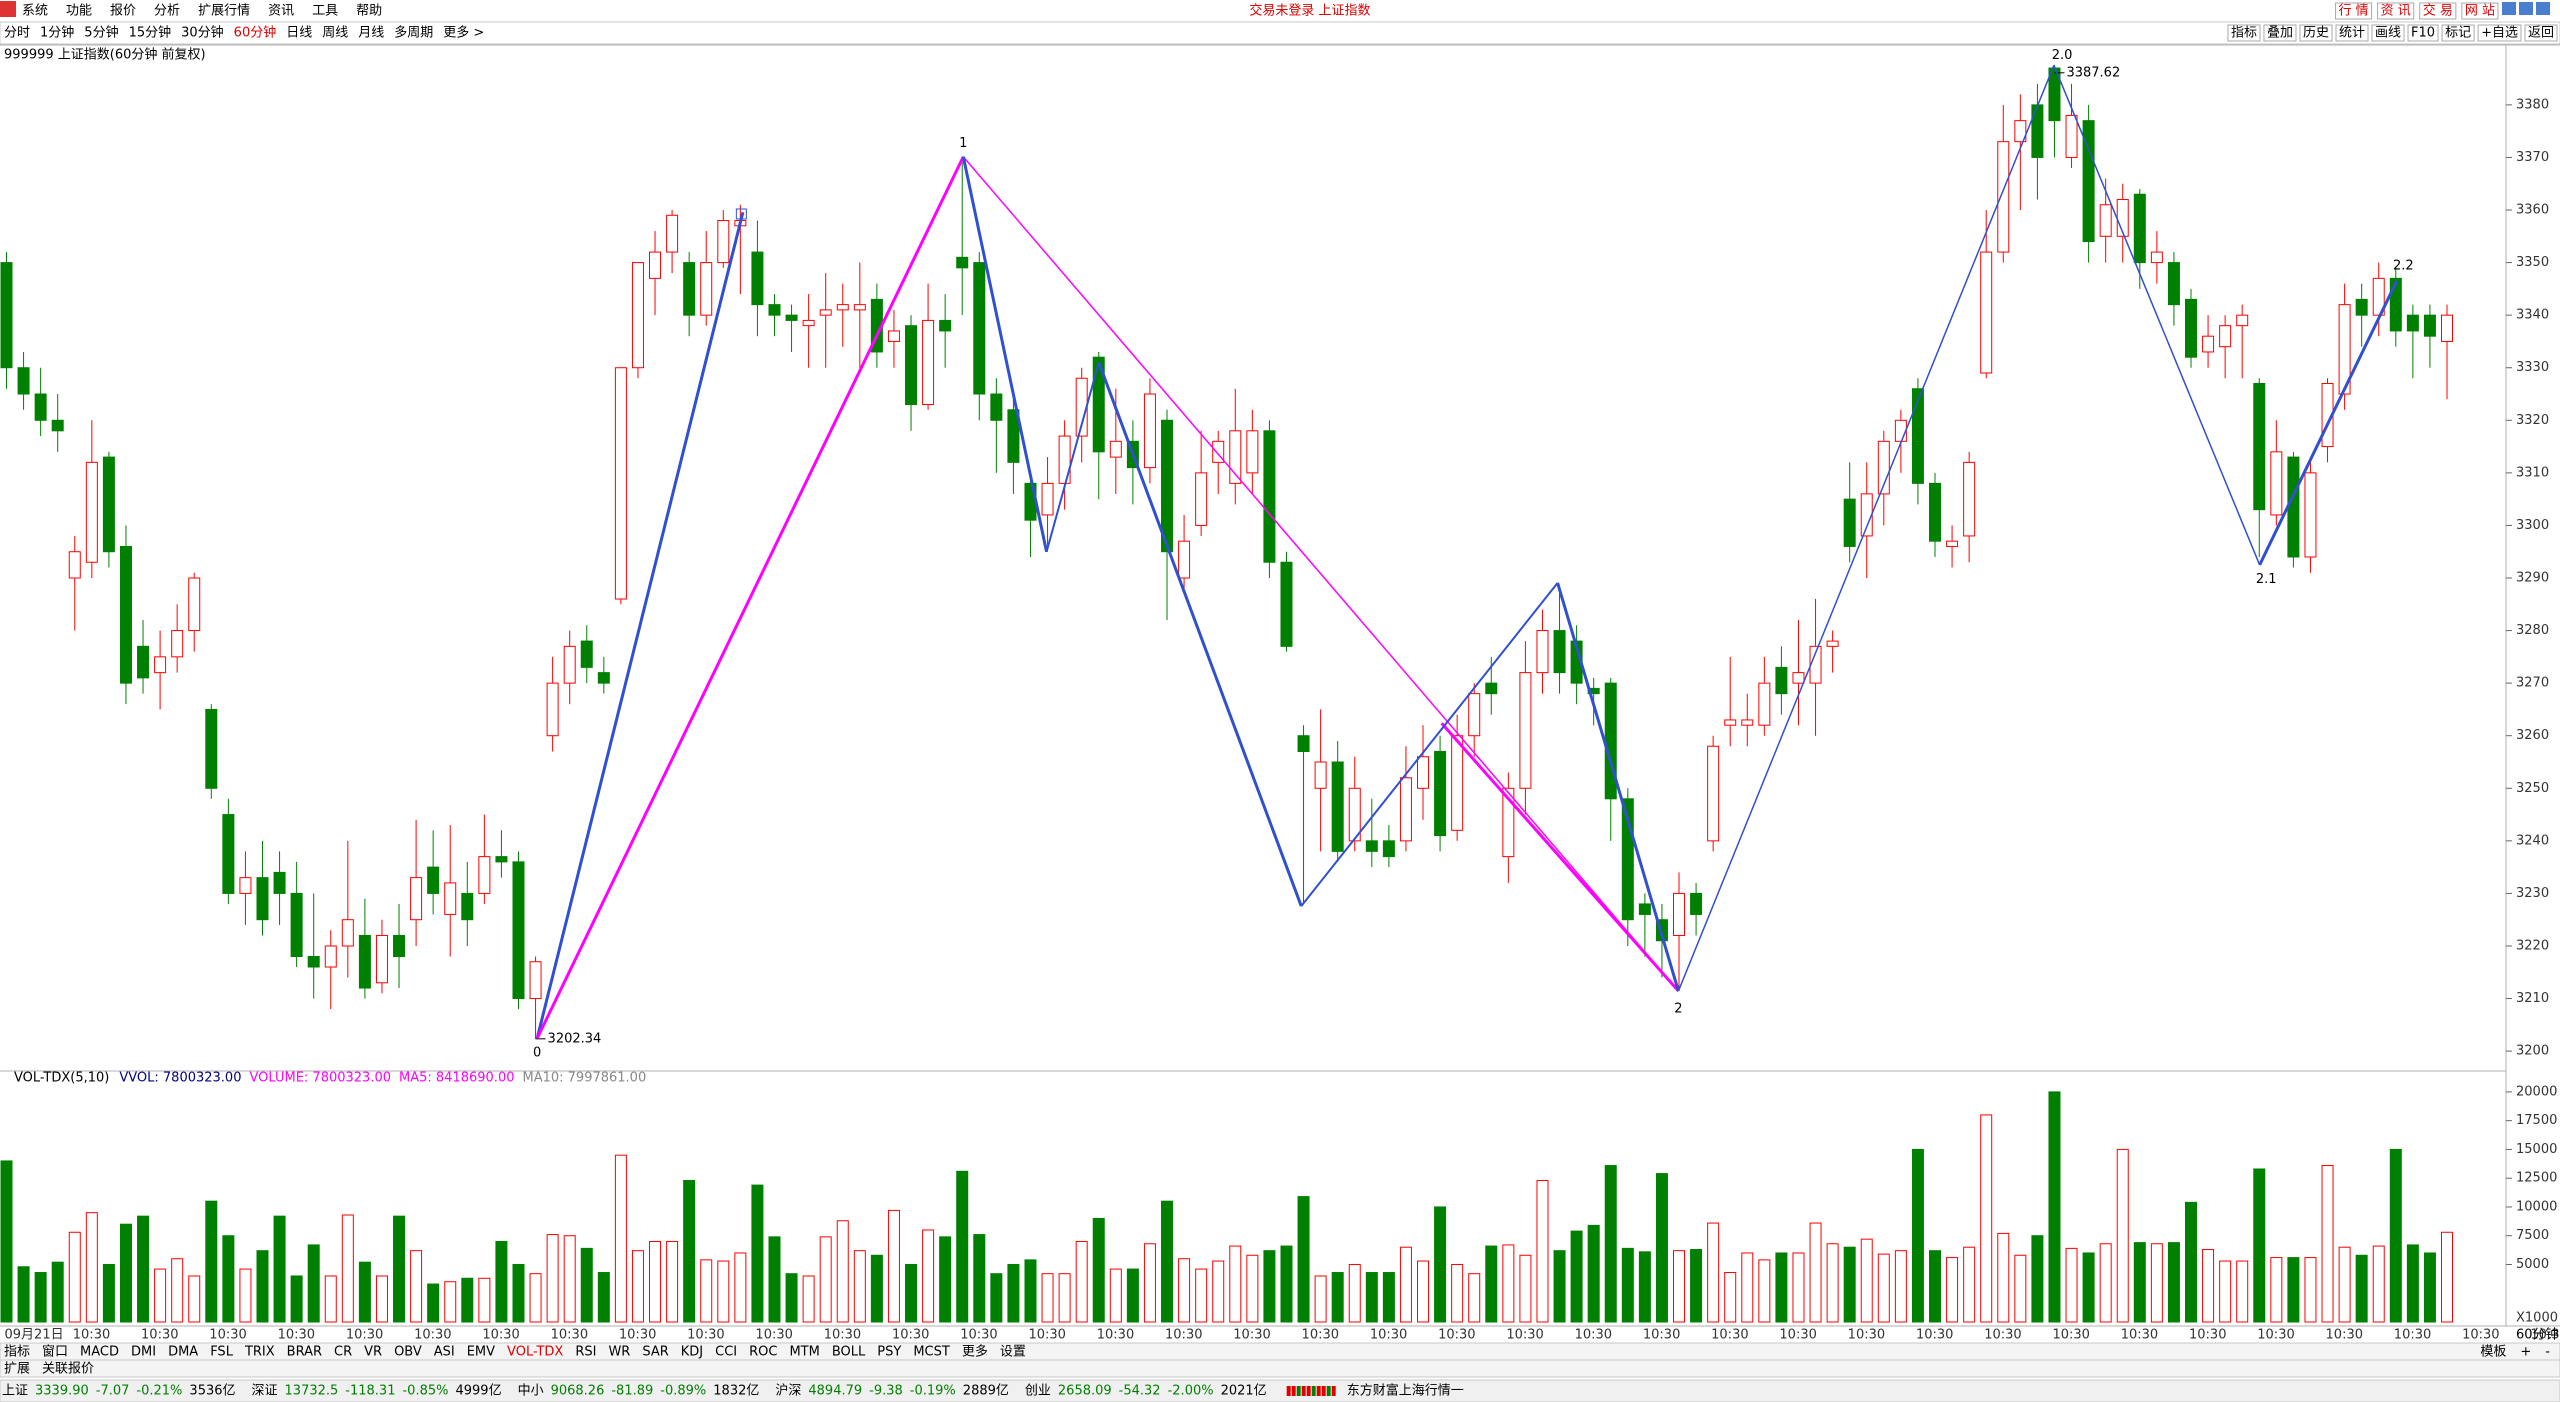  What do you see at coordinates (150, 33) in the screenshot?
I see `period-tab: 15分钟` at bounding box center [150, 33].